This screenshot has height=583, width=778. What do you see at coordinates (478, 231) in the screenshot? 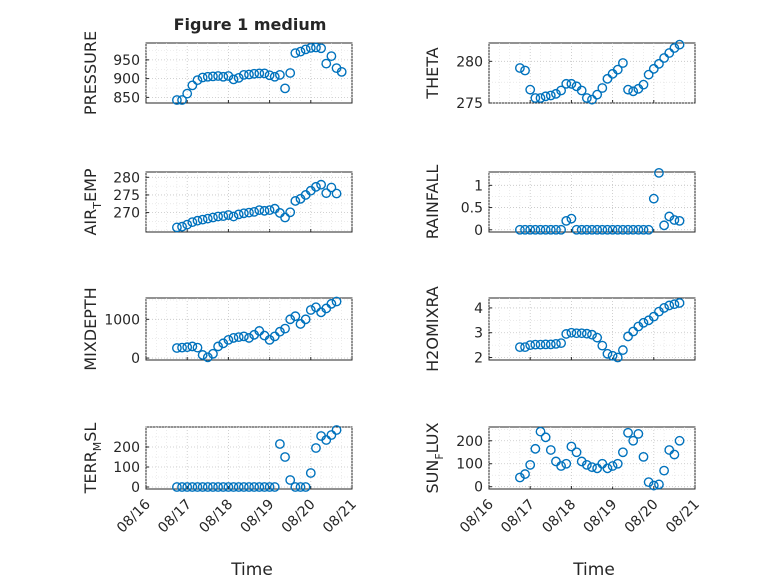
I see `y-tick-label: 0` at bounding box center [478, 231].